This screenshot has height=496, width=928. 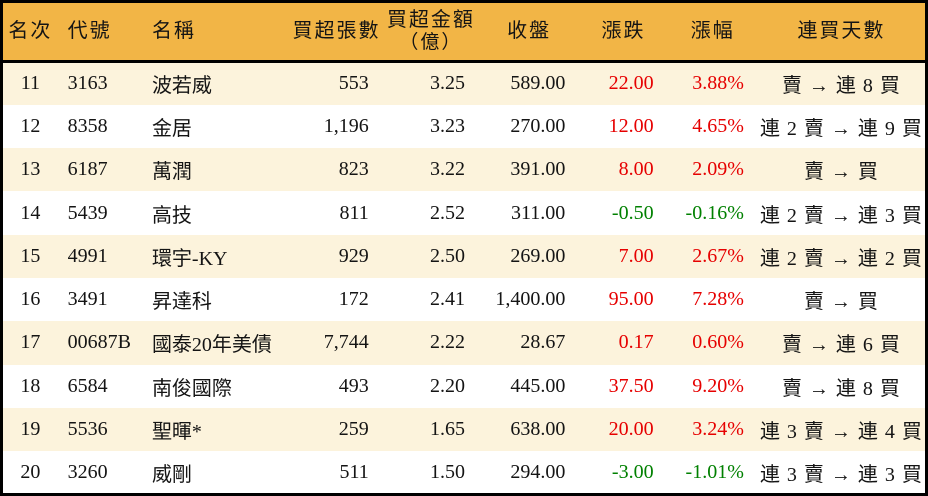 I want to click on cell-streak: 連 2 賣 → 連 9 買, so click(x=841, y=128).